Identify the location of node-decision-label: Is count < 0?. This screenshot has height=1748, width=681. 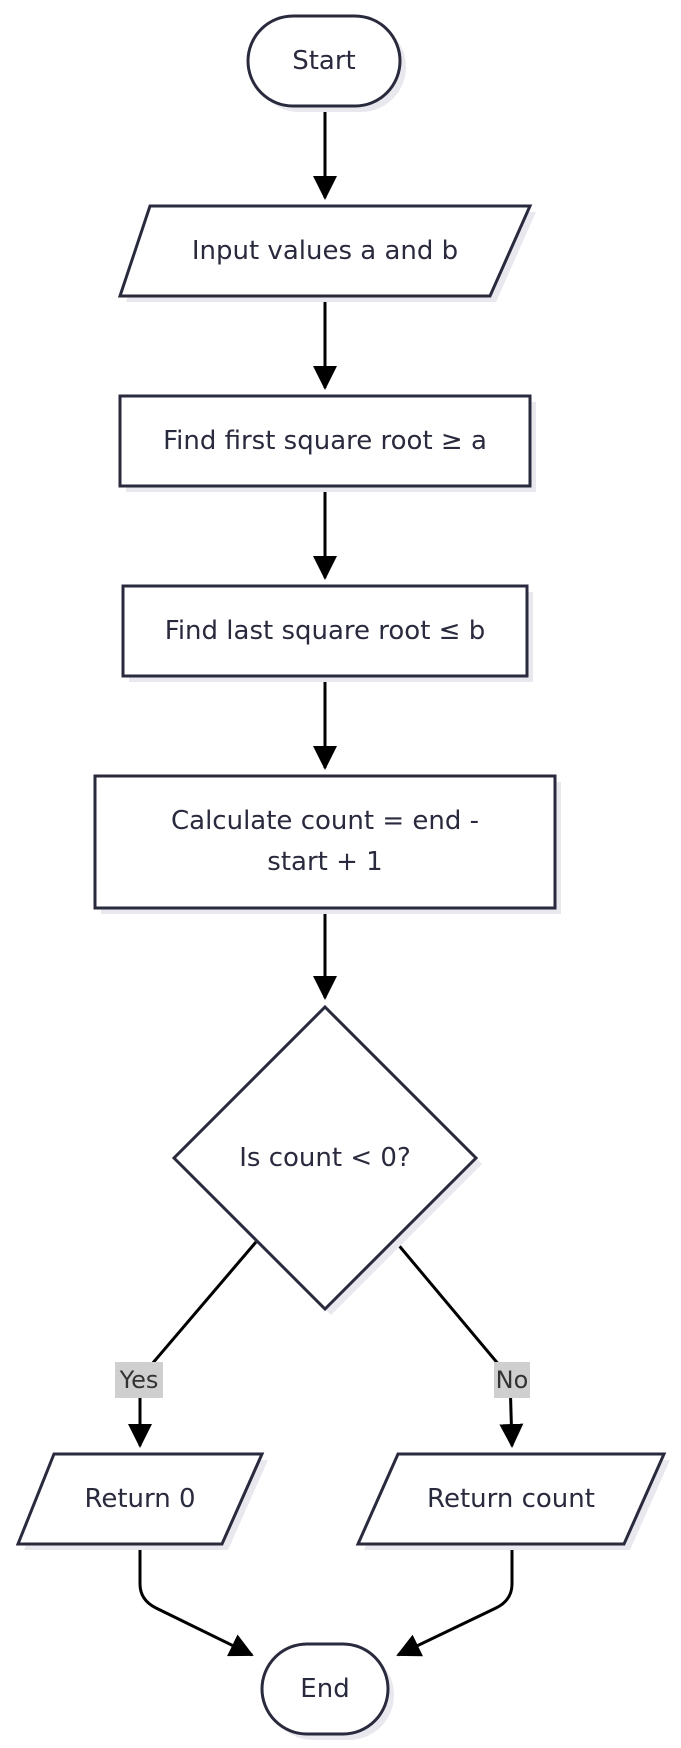
(325, 1158).